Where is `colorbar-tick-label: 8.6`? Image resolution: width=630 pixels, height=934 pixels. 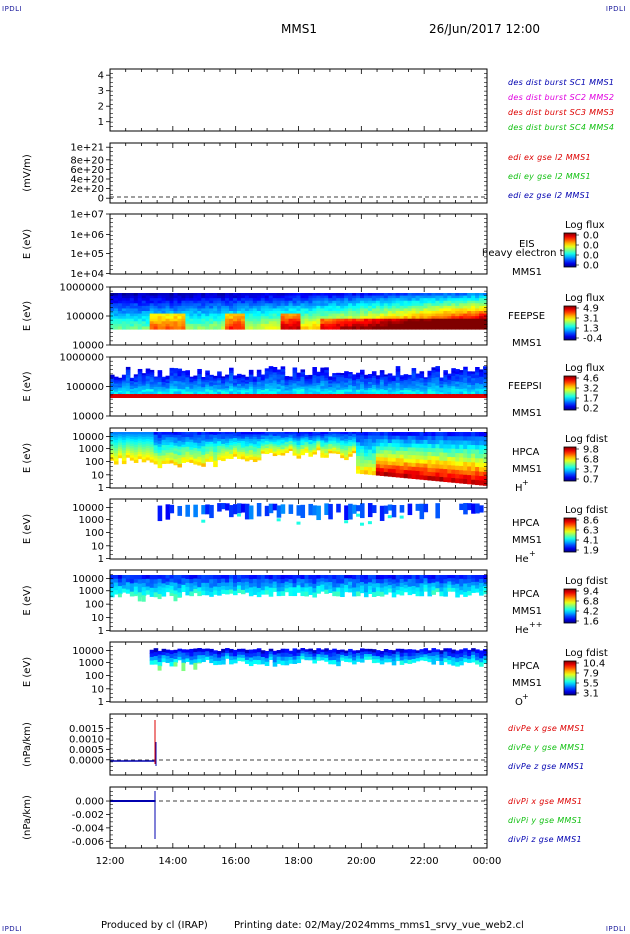
colorbar-tick-label: 8.6 is located at coordinates (591, 521).